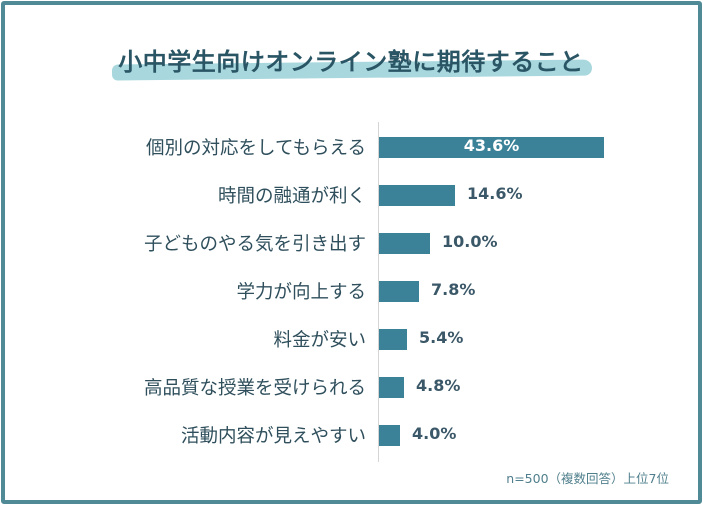  I want to click on y-axis-line, so click(378, 292).